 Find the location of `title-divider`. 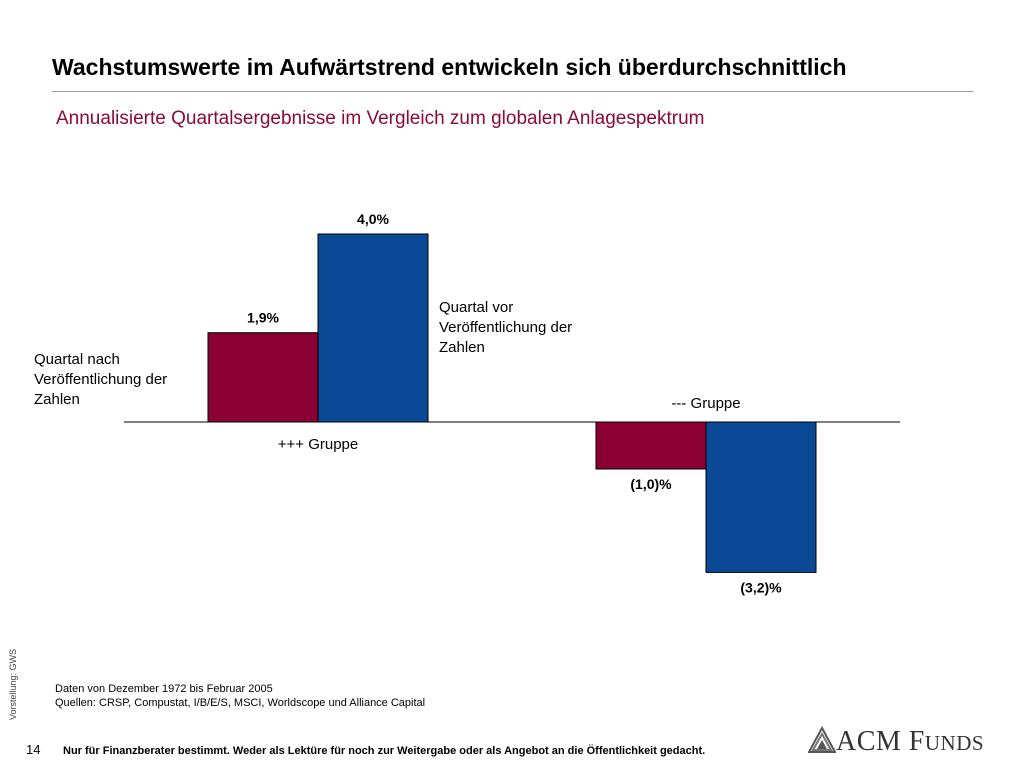

title-divider is located at coordinates (512, 91).